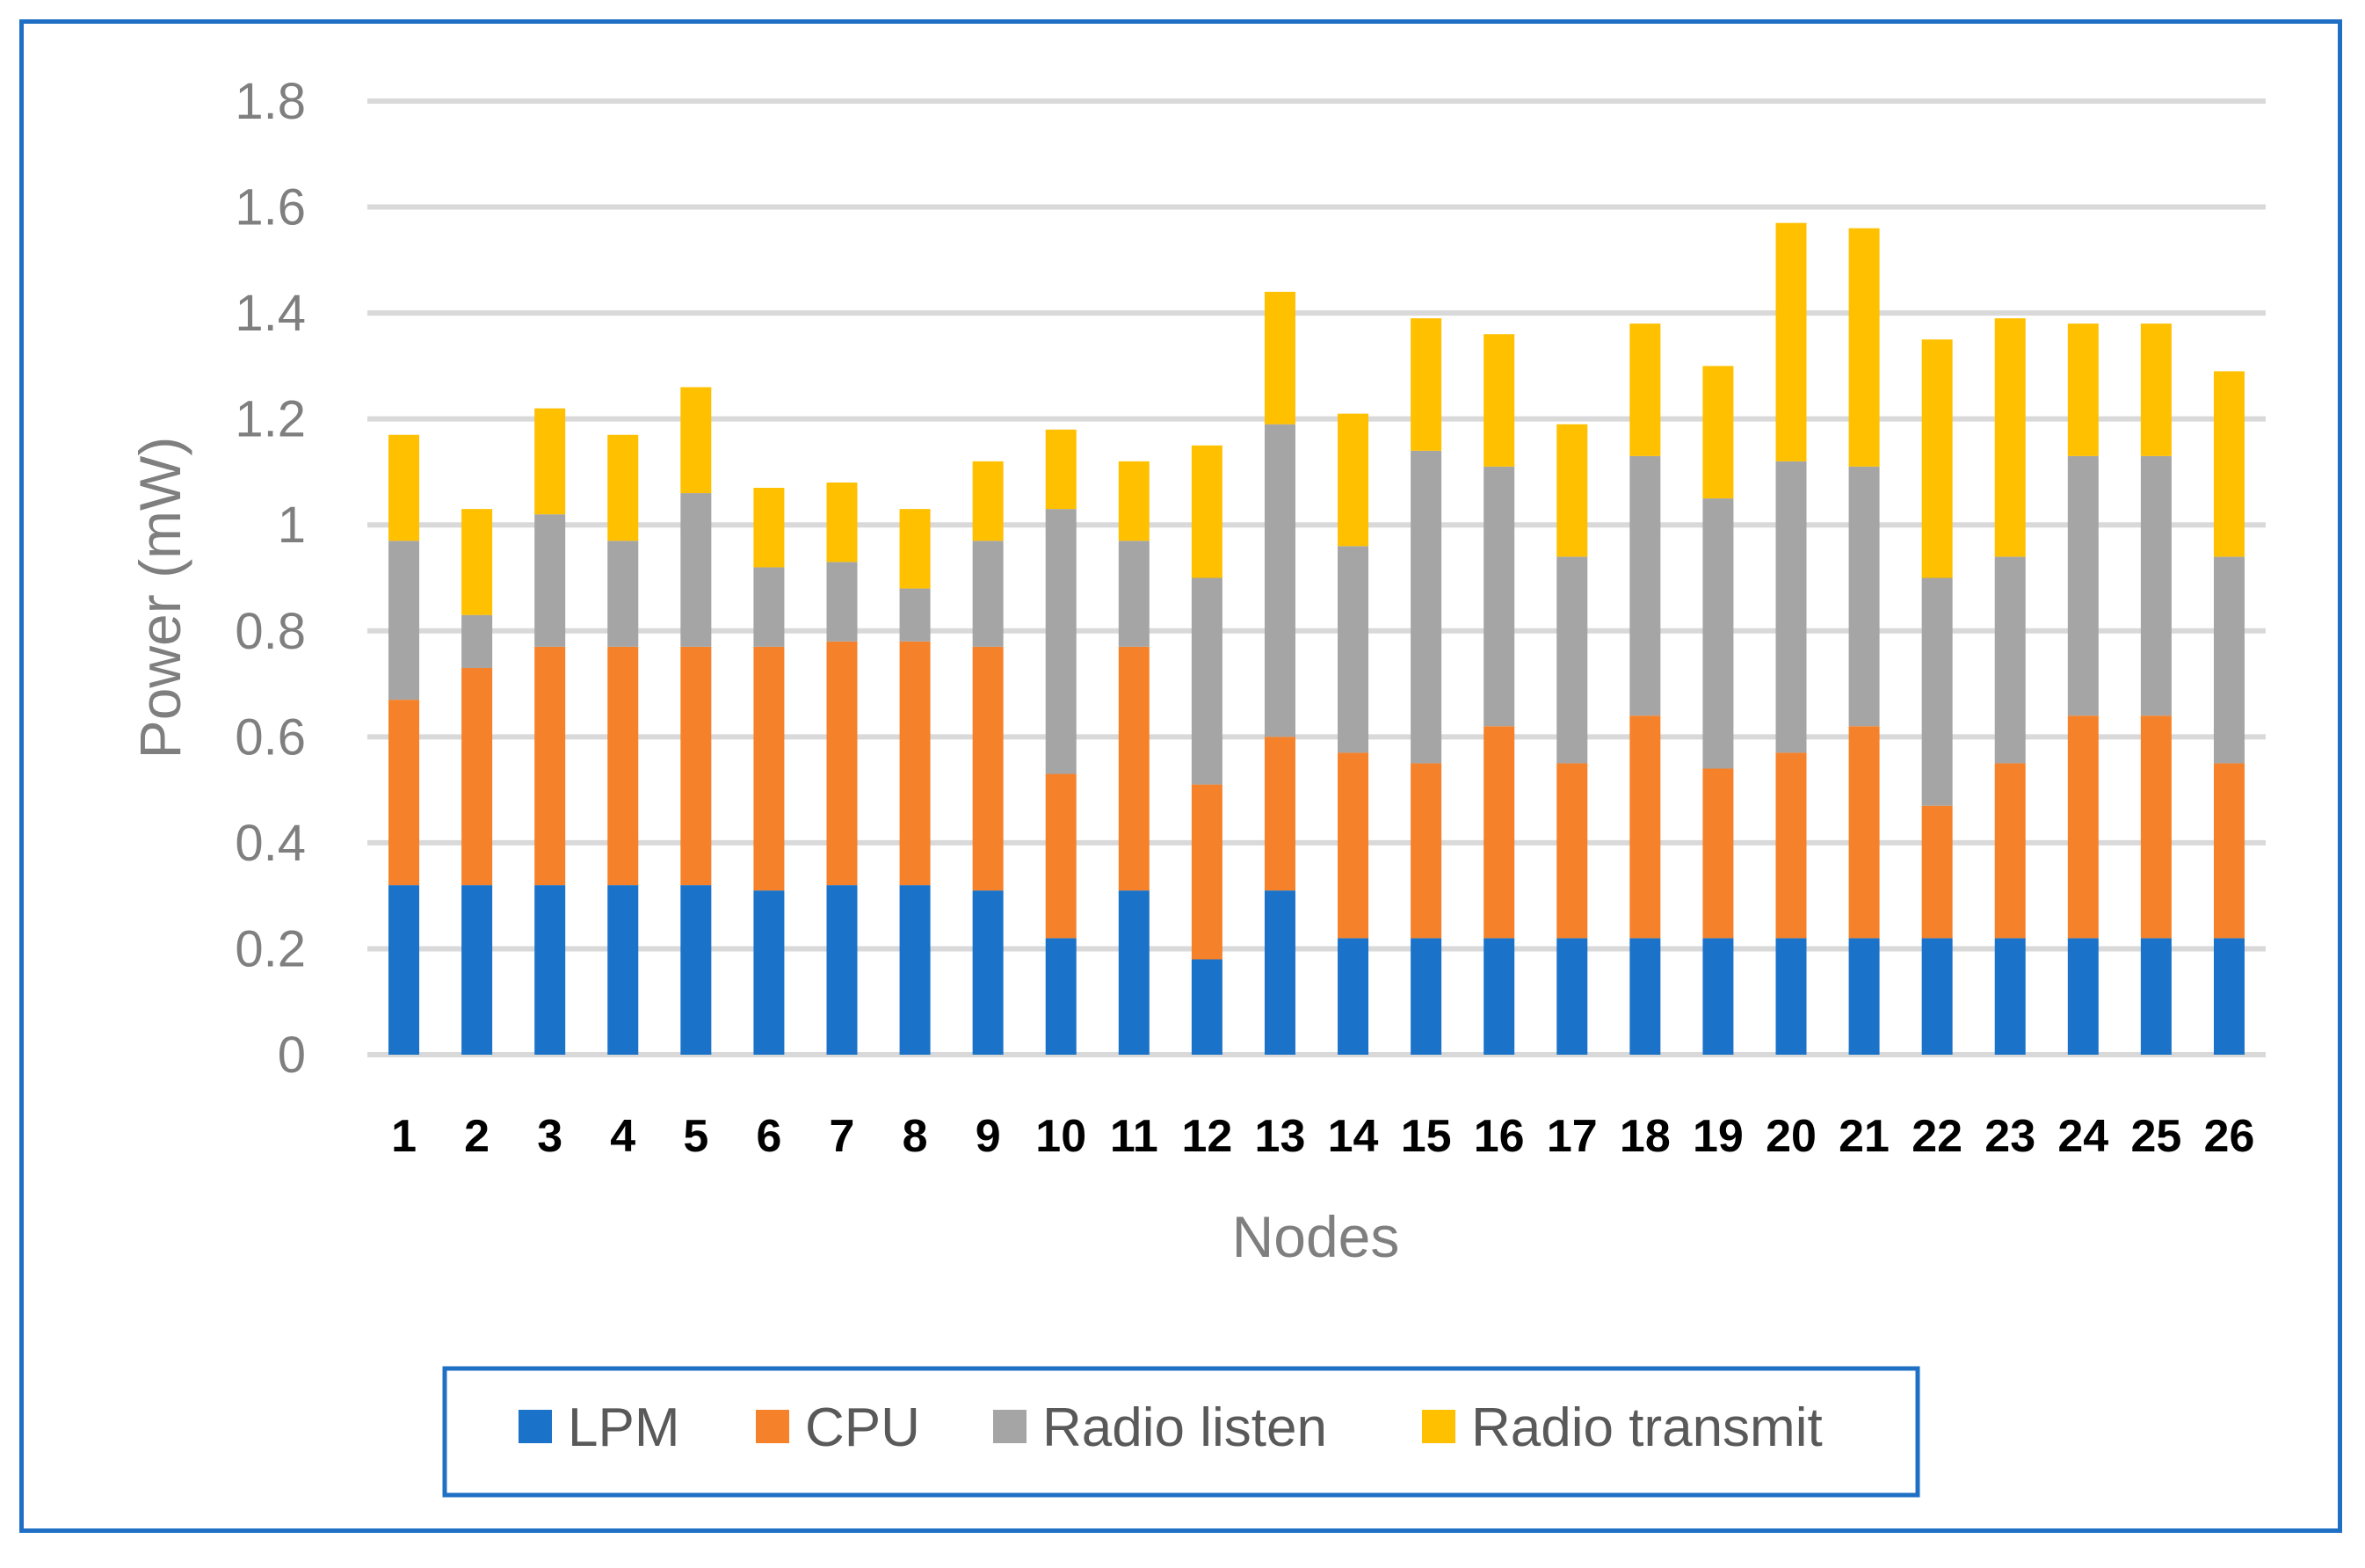  What do you see at coordinates (1010, 1426) in the screenshot?
I see `legend-swatch-radio-listen` at bounding box center [1010, 1426].